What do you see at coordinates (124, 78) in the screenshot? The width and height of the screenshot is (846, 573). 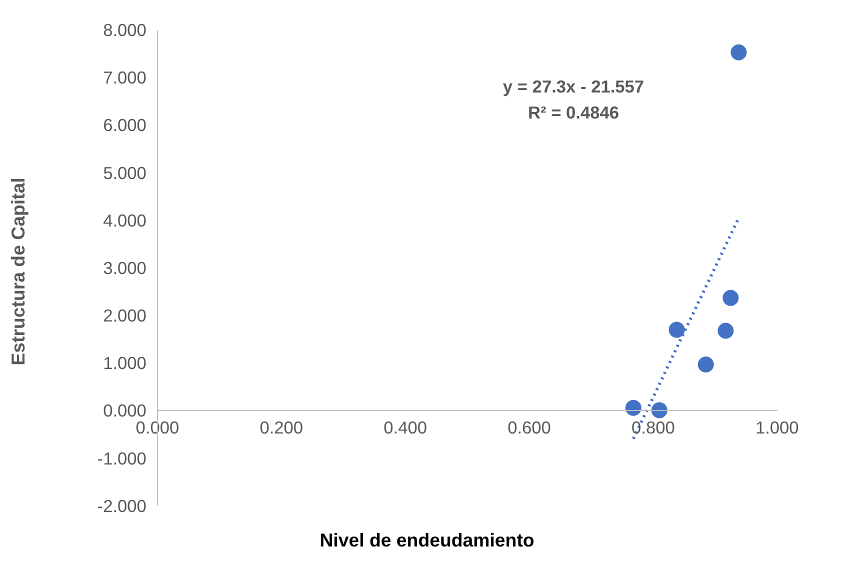 I see `y-tick-label: 7.000` at bounding box center [124, 78].